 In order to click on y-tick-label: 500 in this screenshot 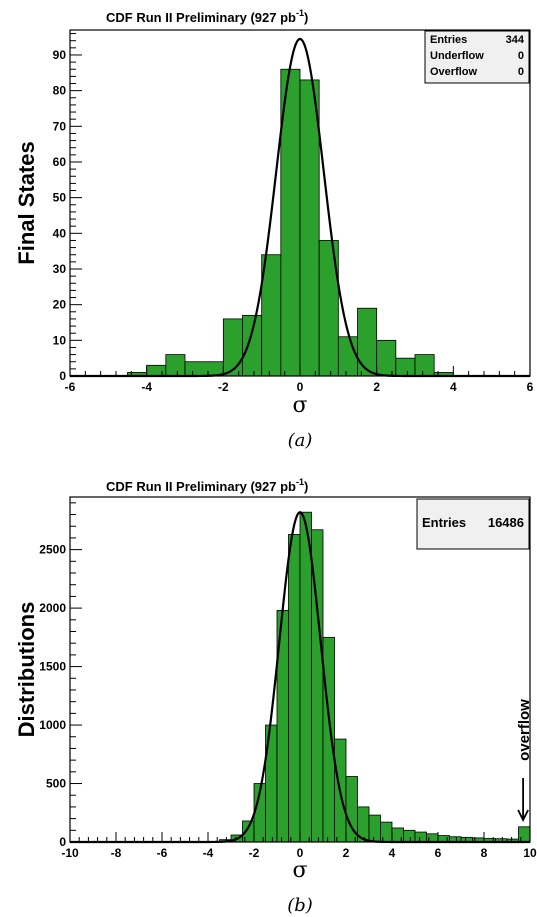, I will do `click(56, 784)`.